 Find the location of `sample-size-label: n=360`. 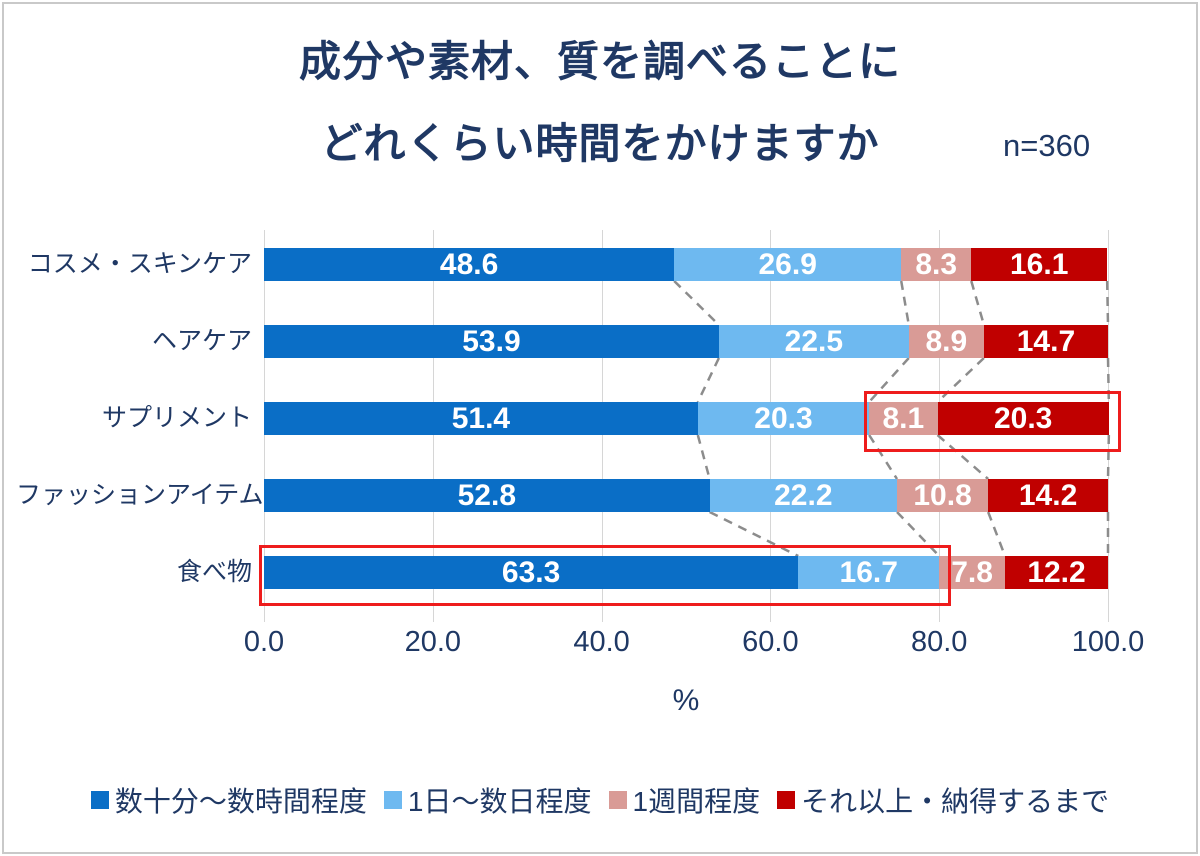

sample-size-label: n=360 is located at coordinates (1047, 145).